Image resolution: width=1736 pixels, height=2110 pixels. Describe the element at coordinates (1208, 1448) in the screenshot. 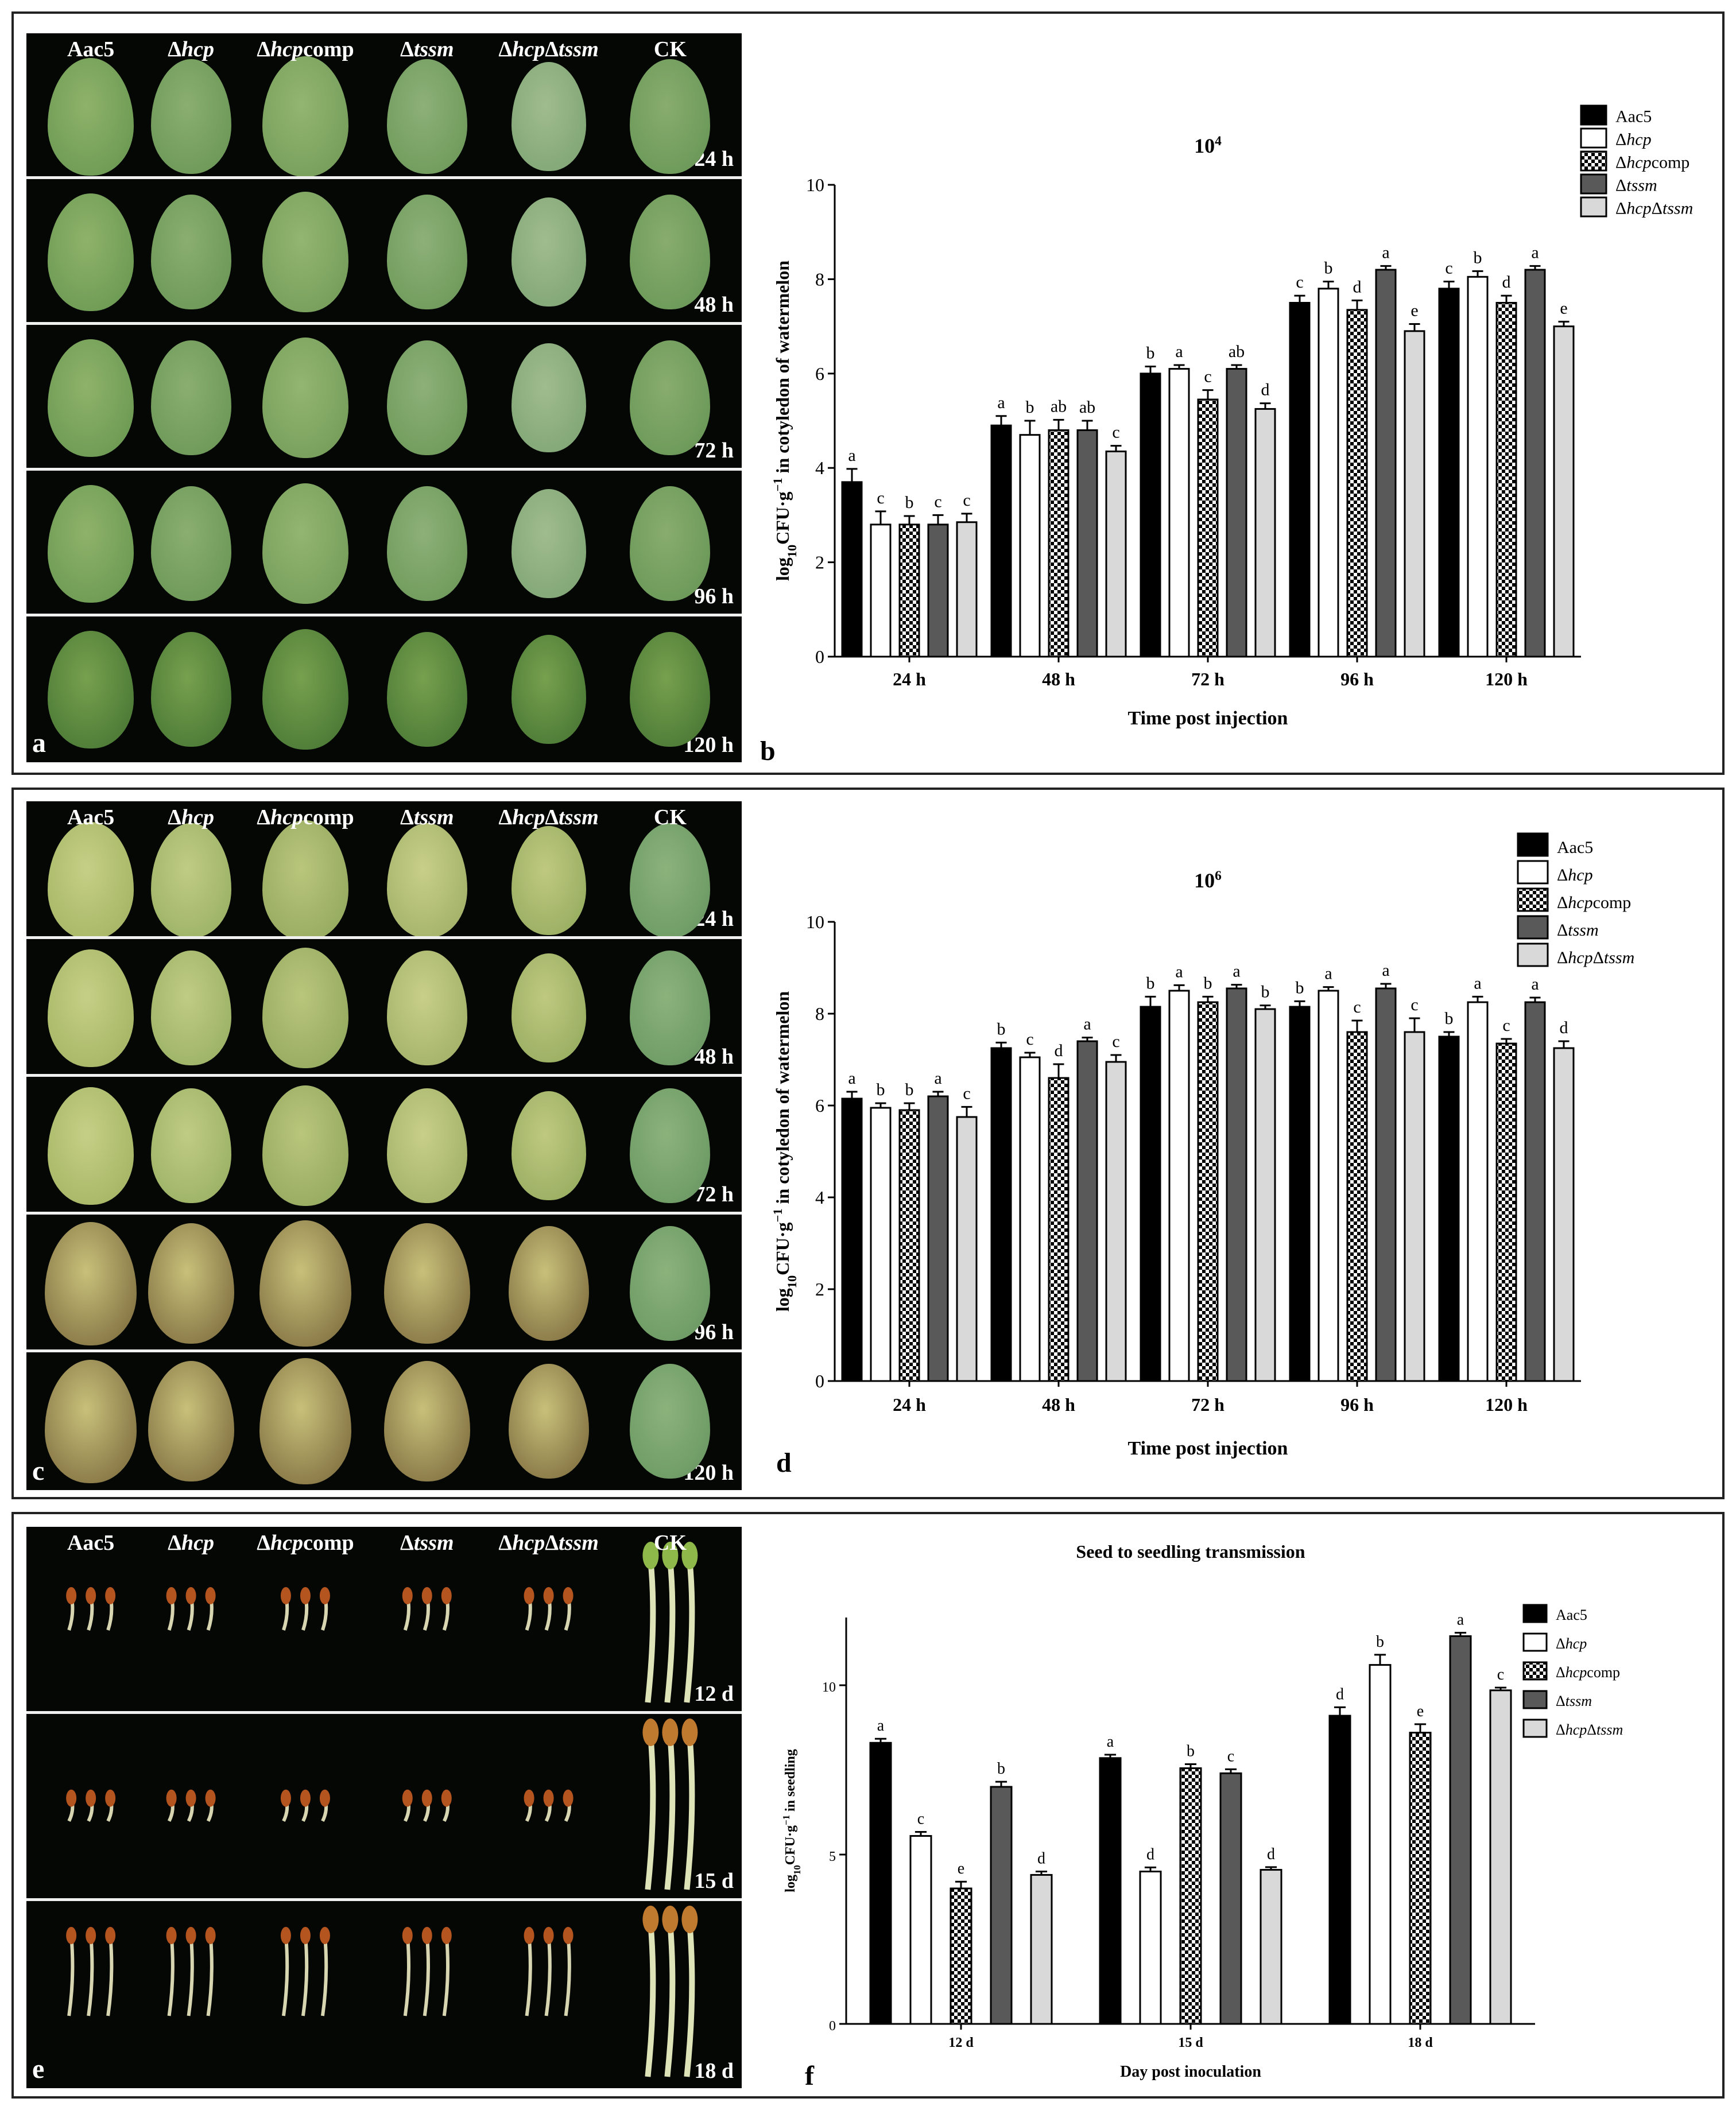

I see `x-axis-label: Time post injection` at that location.